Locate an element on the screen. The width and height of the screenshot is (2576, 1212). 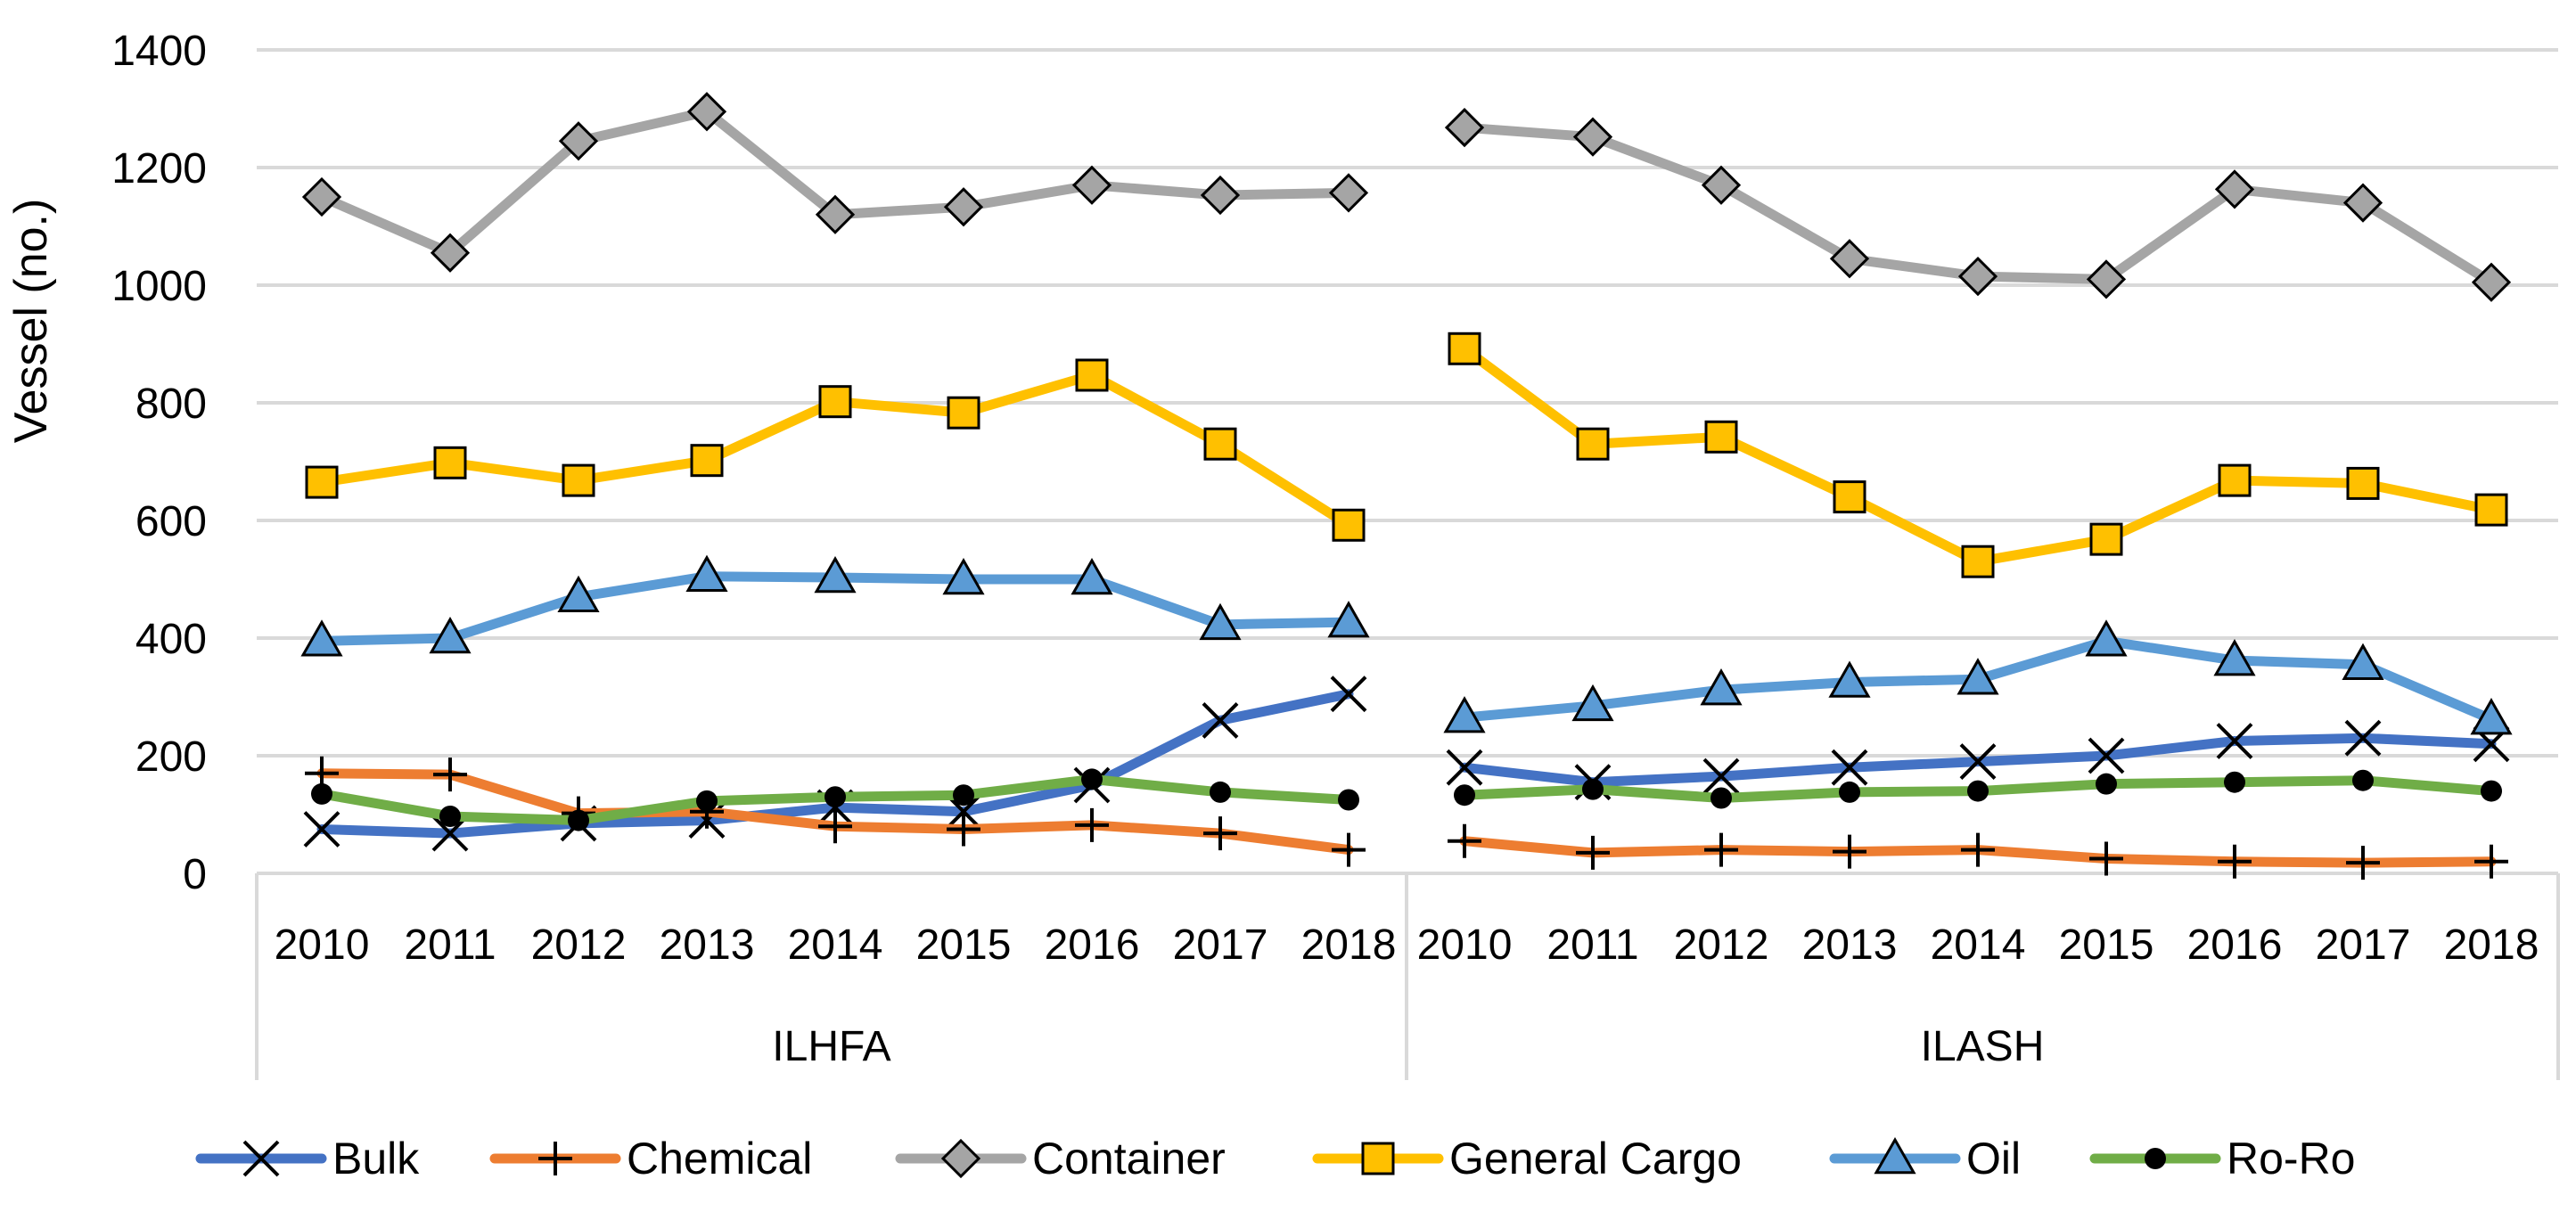
legend-label-container: Container is located at coordinates (1129, 1159).